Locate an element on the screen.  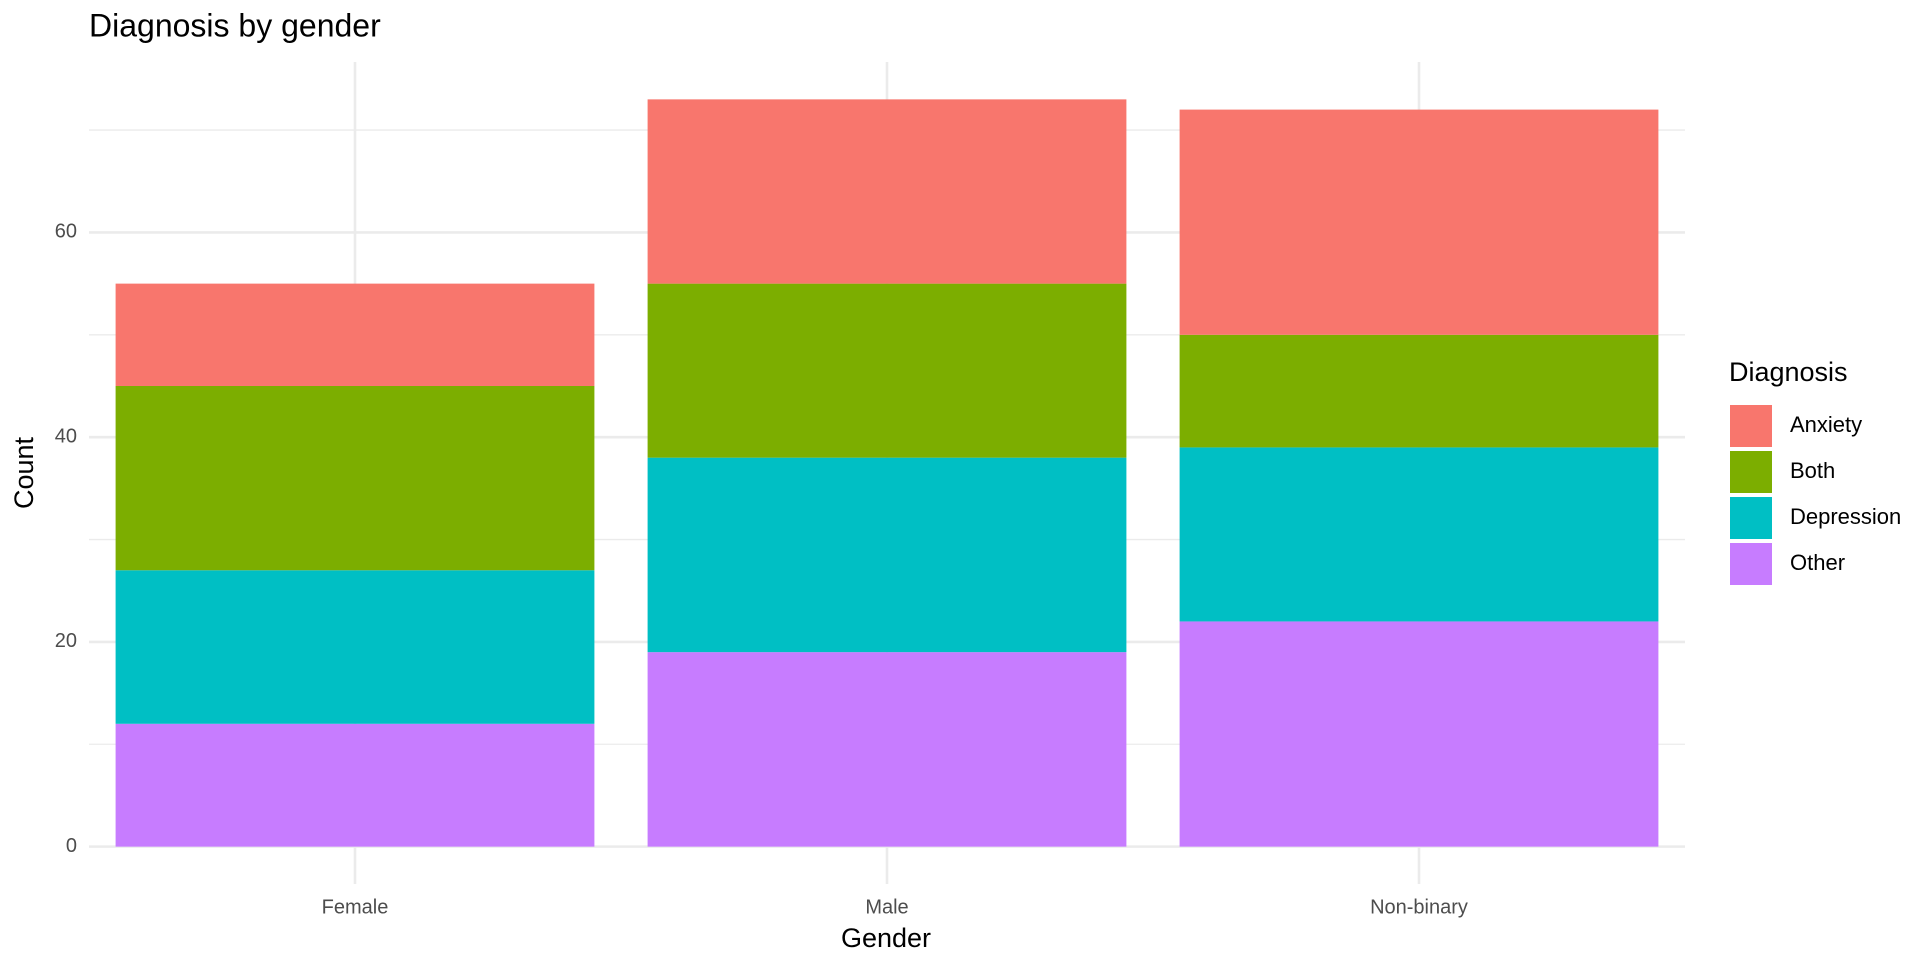
x-axis-title: Gender is located at coordinates (886, 938).